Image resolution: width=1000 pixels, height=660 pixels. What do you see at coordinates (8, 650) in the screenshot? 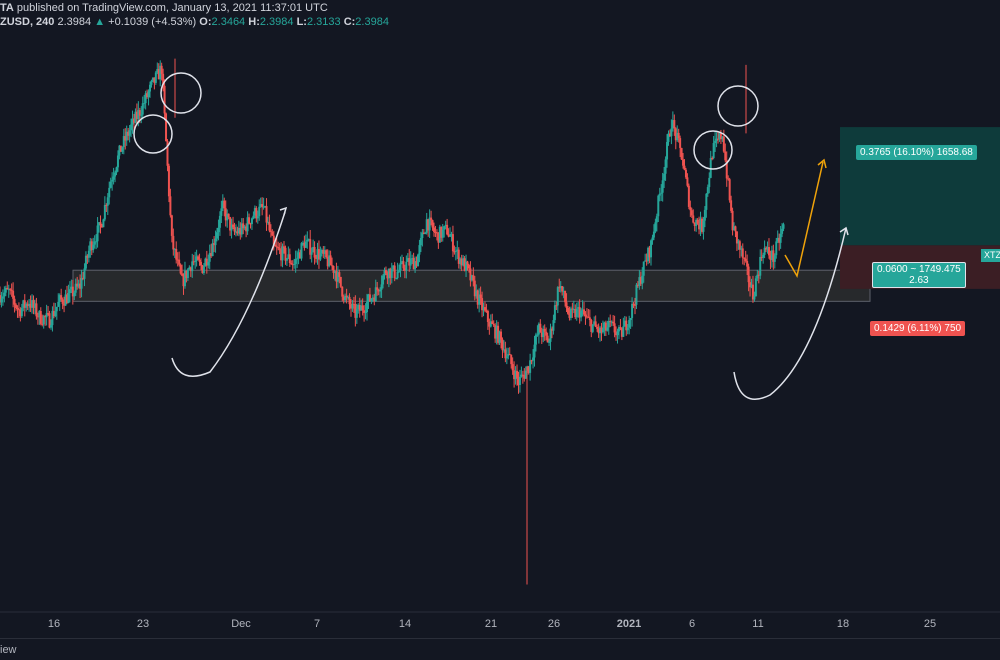
I see `footer-brand: iew` at bounding box center [8, 650].